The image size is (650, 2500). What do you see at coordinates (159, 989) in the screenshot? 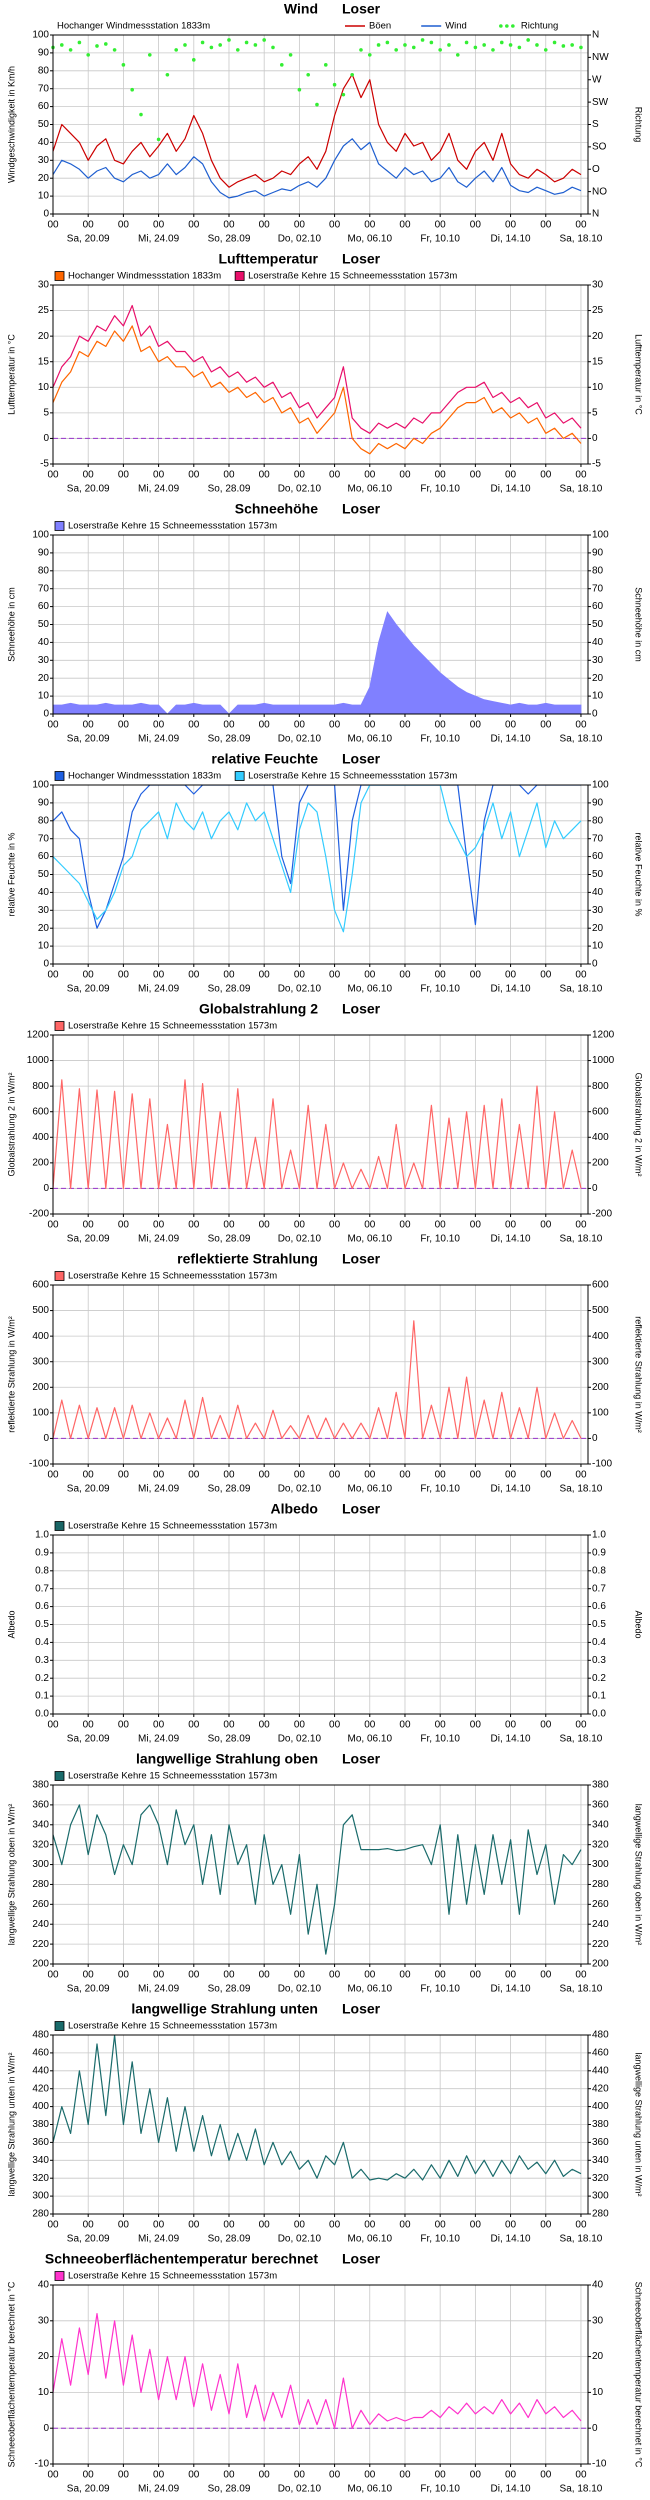
I see `x-date-label: Mi, 24.09` at bounding box center [159, 989].